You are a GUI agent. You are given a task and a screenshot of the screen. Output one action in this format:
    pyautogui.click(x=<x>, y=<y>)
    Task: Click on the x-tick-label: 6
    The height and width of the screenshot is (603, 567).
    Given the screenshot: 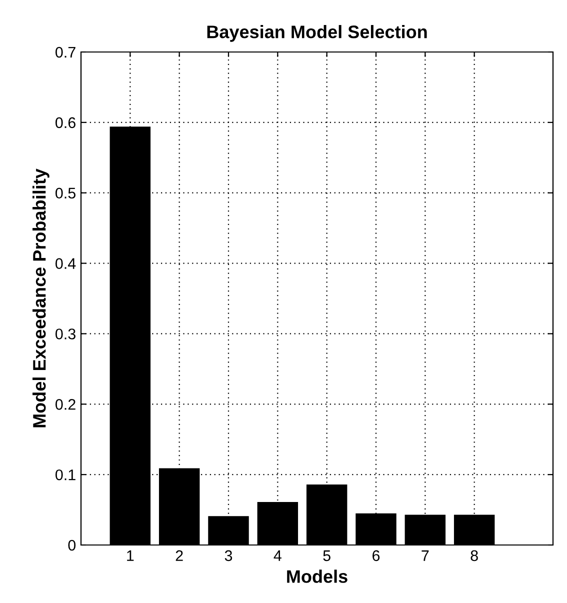 What is the action you would take?
    pyautogui.click(x=376, y=556)
    